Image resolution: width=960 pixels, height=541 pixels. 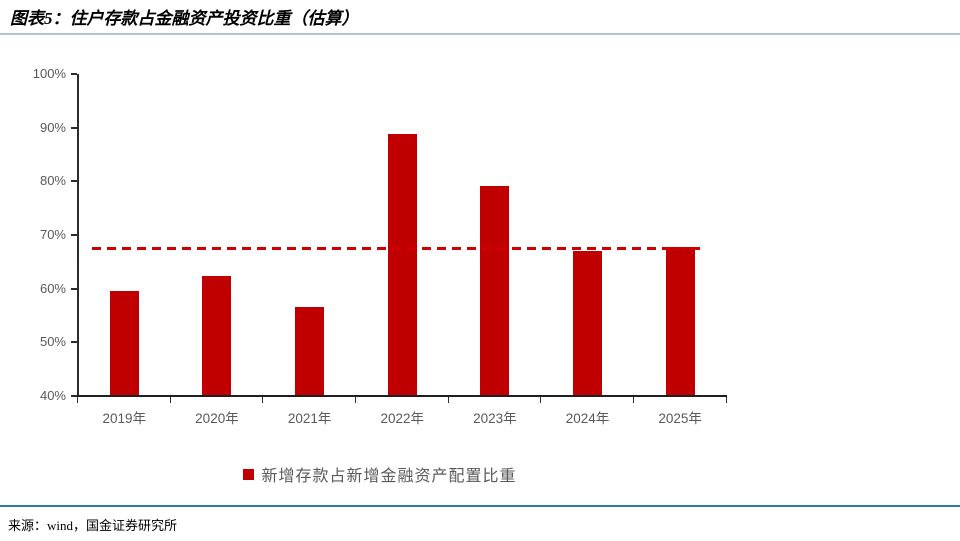 What do you see at coordinates (52, 181) in the screenshot?
I see `y-axis-label: 80%` at bounding box center [52, 181].